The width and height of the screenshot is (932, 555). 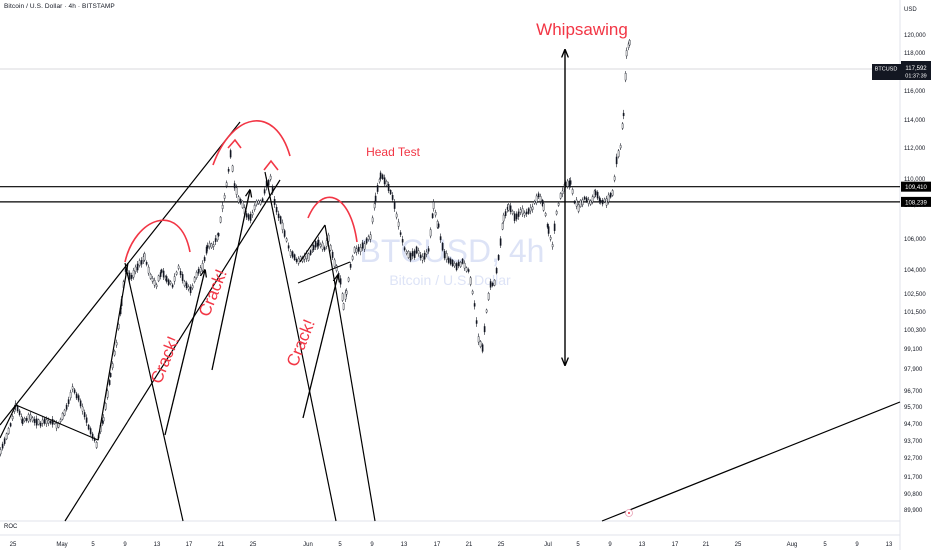 I want to click on time-tick-label: May, so click(x=61, y=545).